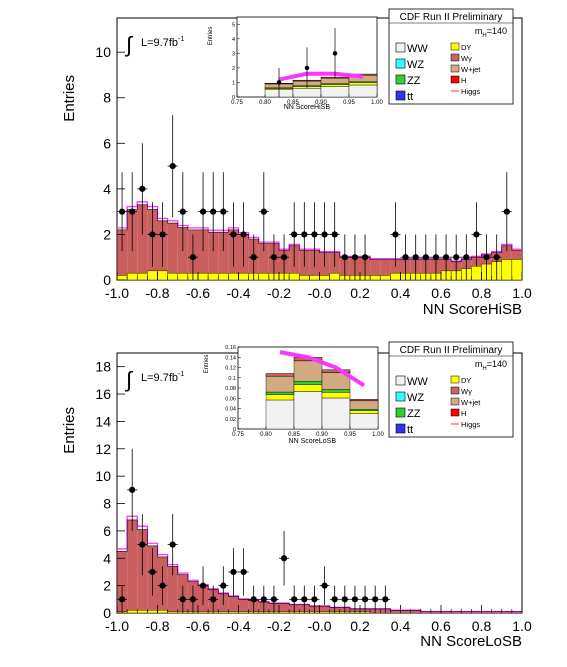  I want to click on inset-x-tick-label: 0.80, so click(266, 435).